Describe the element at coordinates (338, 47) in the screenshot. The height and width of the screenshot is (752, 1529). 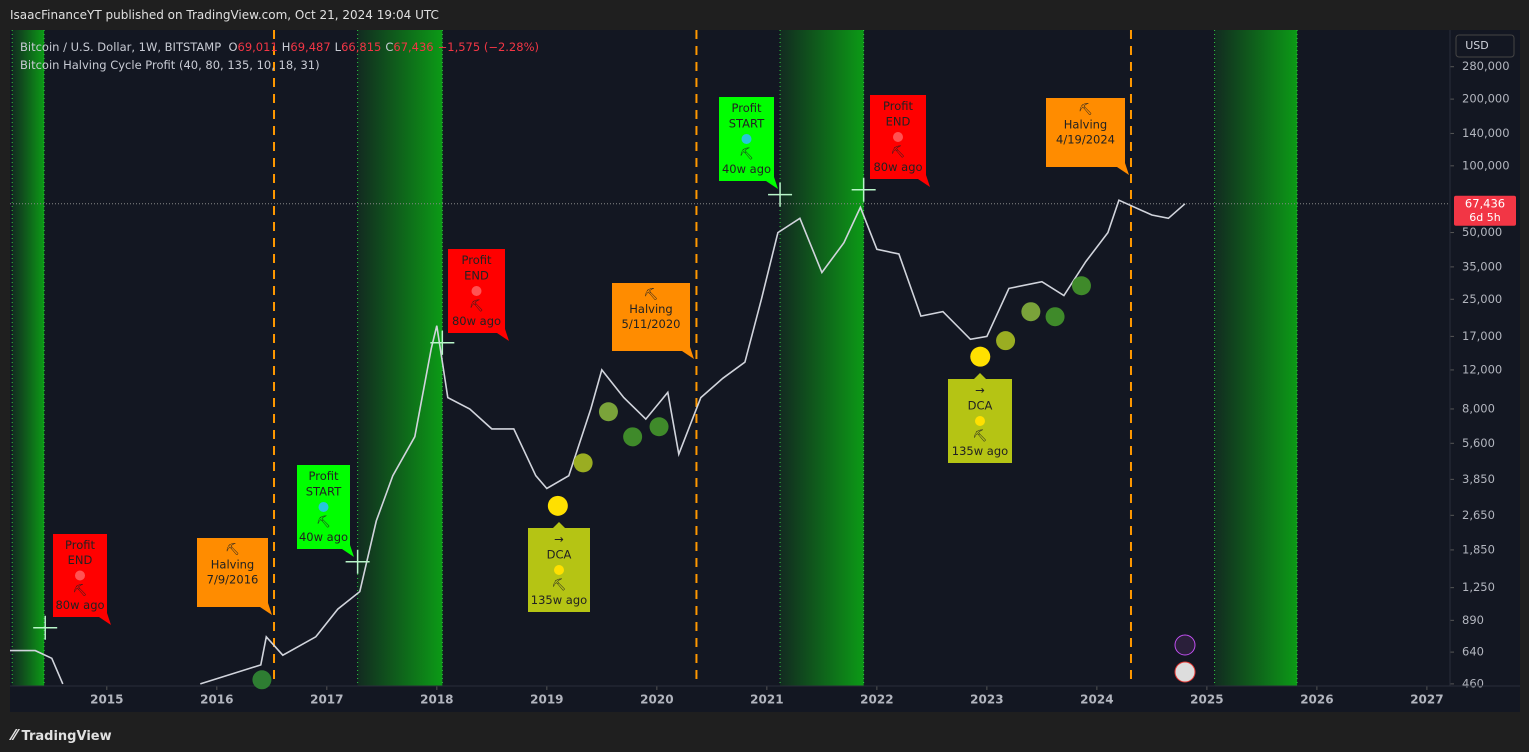
I see `ohlc-part: L` at that location.